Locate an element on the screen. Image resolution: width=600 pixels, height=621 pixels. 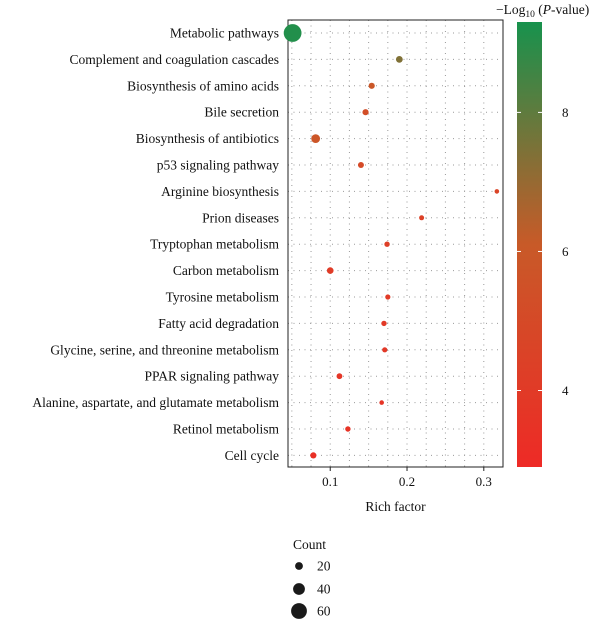
pathway-label: Metabolic pathways is located at coordinates (224, 33).